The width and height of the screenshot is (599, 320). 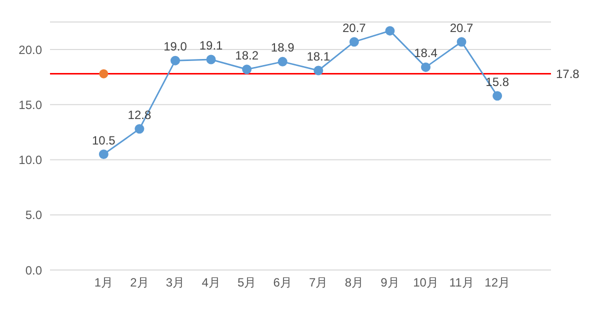 What do you see at coordinates (354, 283) in the screenshot?
I see `x-tick-label: 8月` at bounding box center [354, 283].